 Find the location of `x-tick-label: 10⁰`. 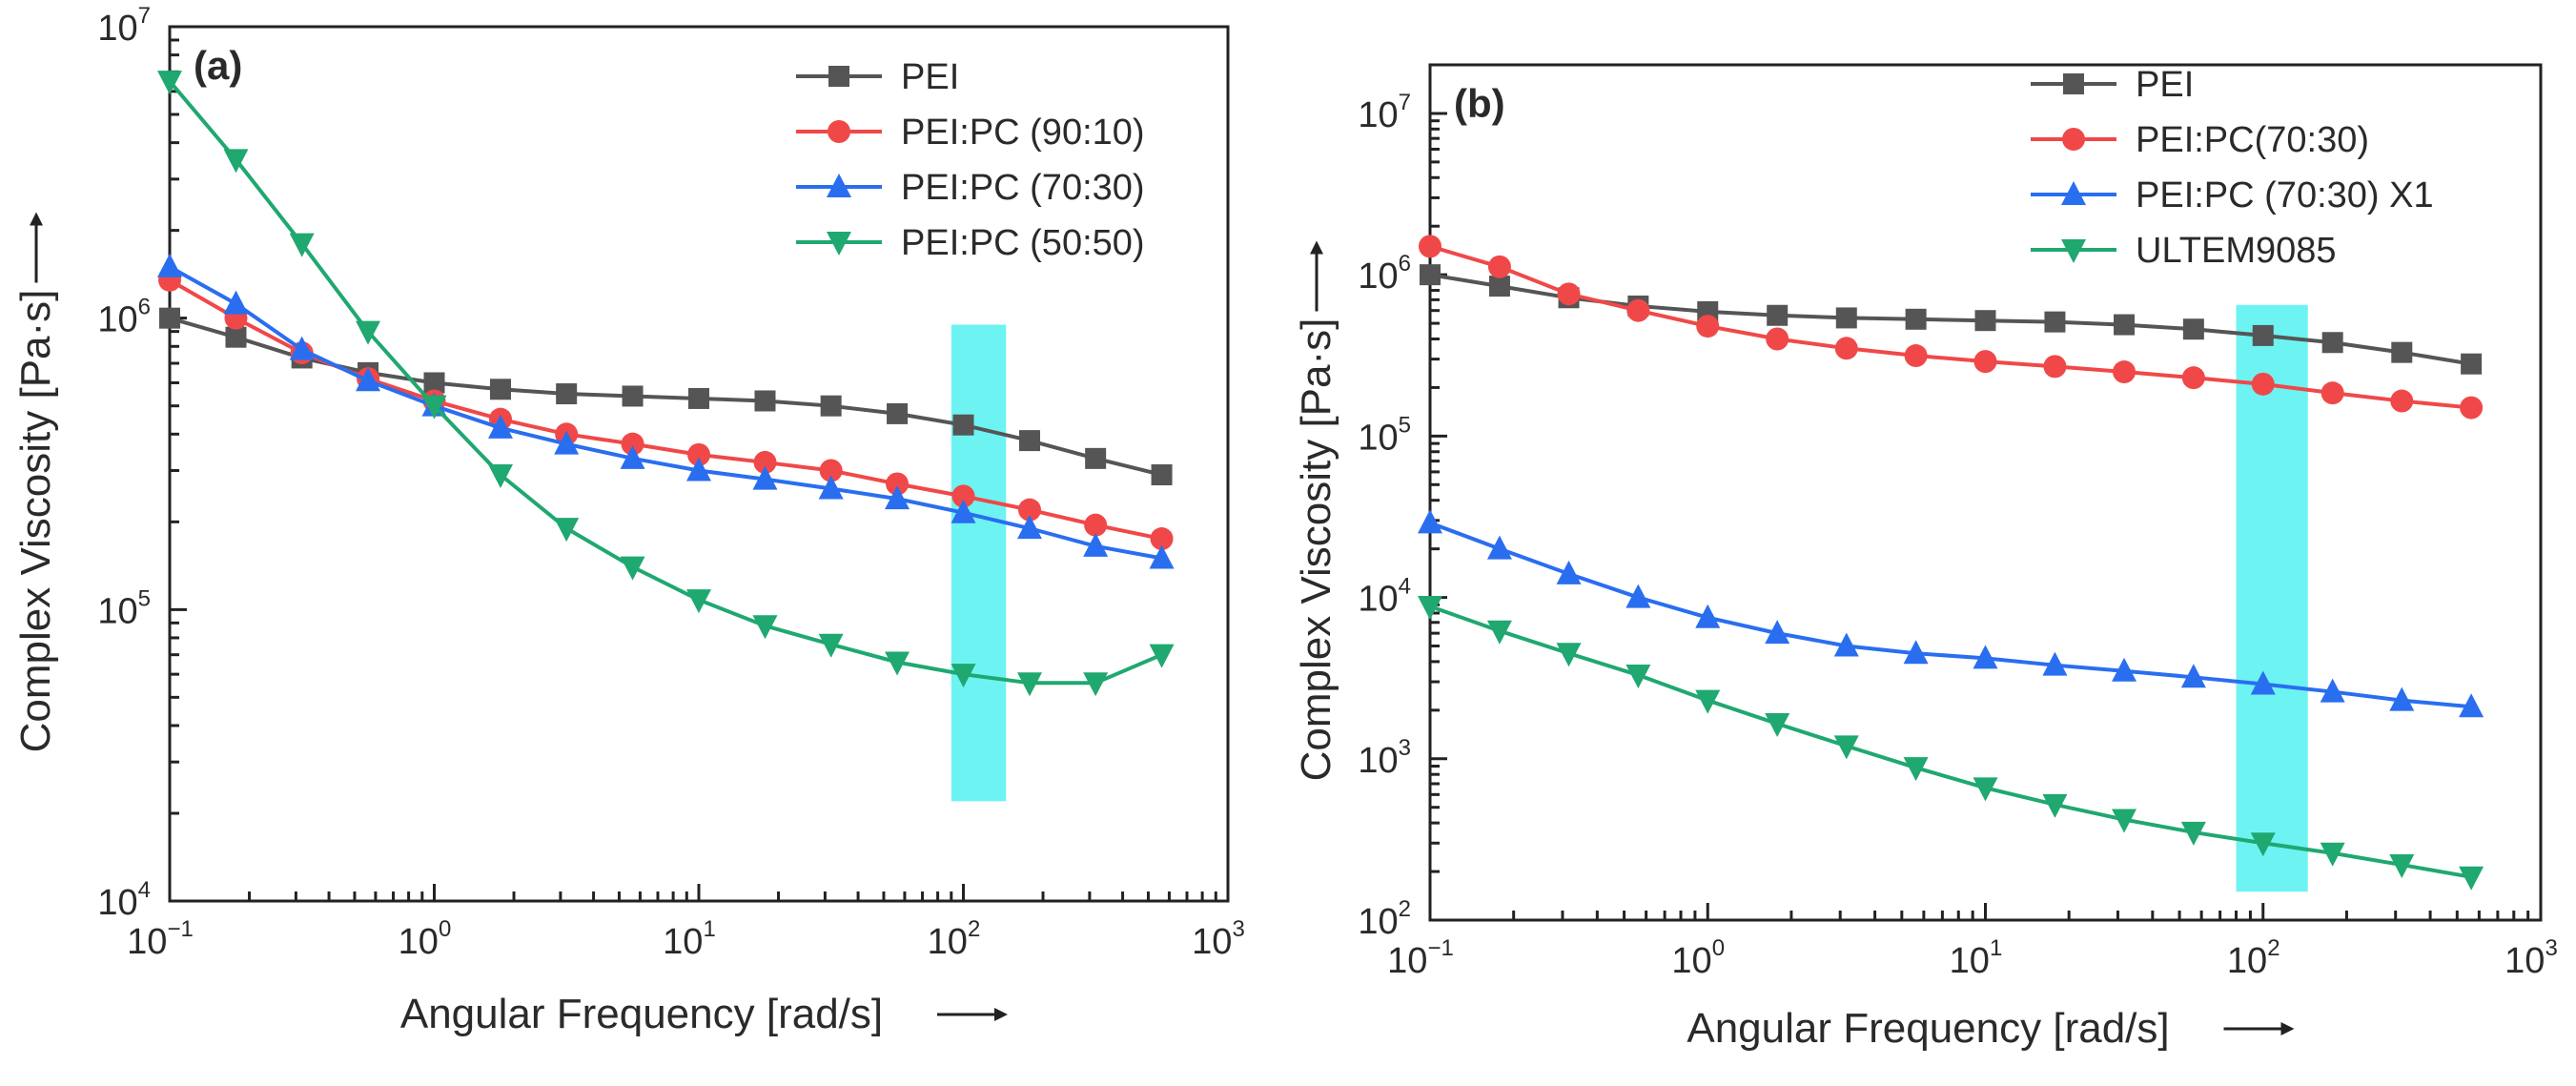

x-tick-label: 10⁰ is located at coordinates (426, 939).